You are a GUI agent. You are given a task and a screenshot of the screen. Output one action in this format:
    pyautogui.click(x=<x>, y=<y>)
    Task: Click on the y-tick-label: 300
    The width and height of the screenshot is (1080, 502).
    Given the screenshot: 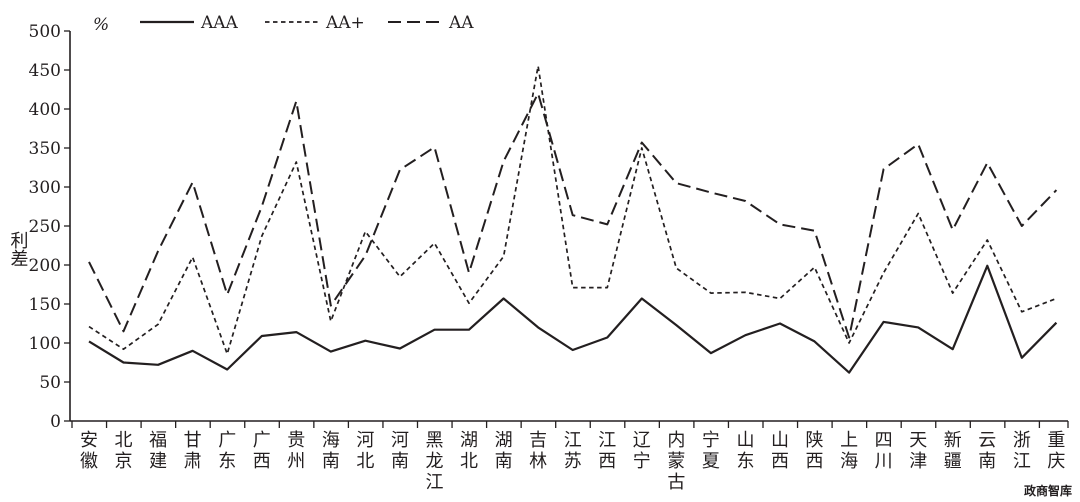 What is the action you would take?
    pyautogui.click(x=45, y=188)
    